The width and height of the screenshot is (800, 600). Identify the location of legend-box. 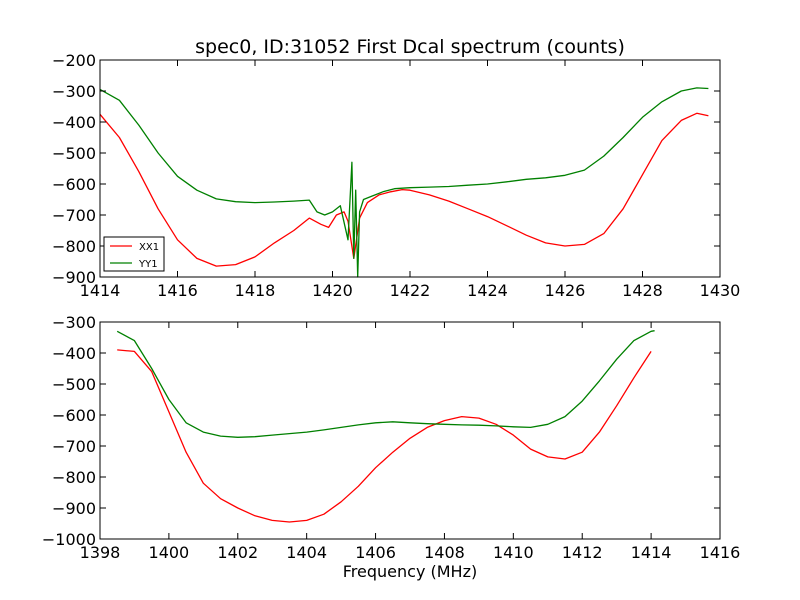
(134, 254).